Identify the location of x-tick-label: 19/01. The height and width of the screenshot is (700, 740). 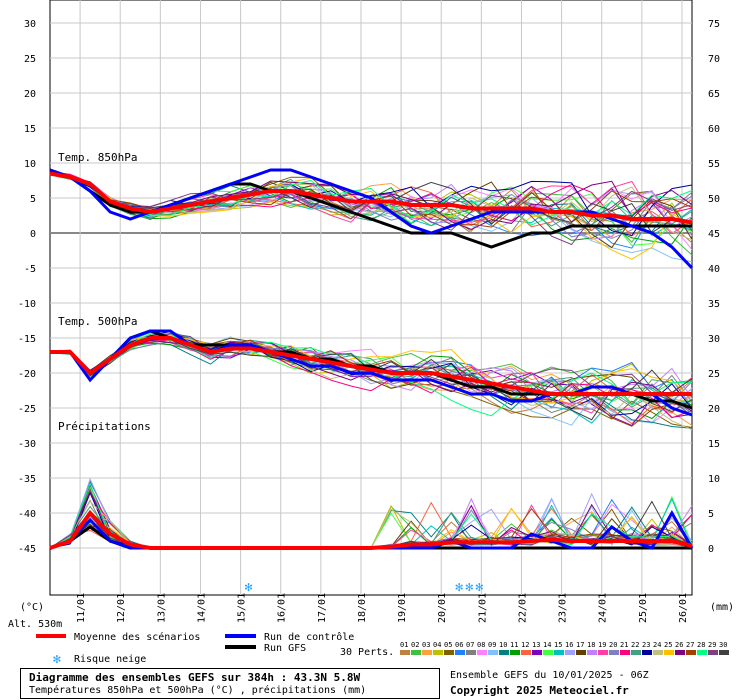
(402, 608).